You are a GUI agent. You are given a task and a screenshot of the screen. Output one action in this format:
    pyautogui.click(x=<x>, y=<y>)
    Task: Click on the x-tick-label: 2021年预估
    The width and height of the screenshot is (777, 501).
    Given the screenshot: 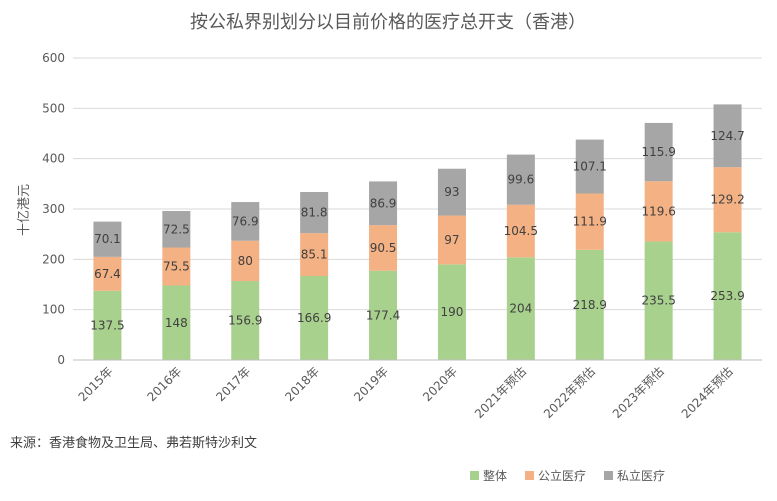 What is the action you would take?
    pyautogui.click(x=500, y=392)
    